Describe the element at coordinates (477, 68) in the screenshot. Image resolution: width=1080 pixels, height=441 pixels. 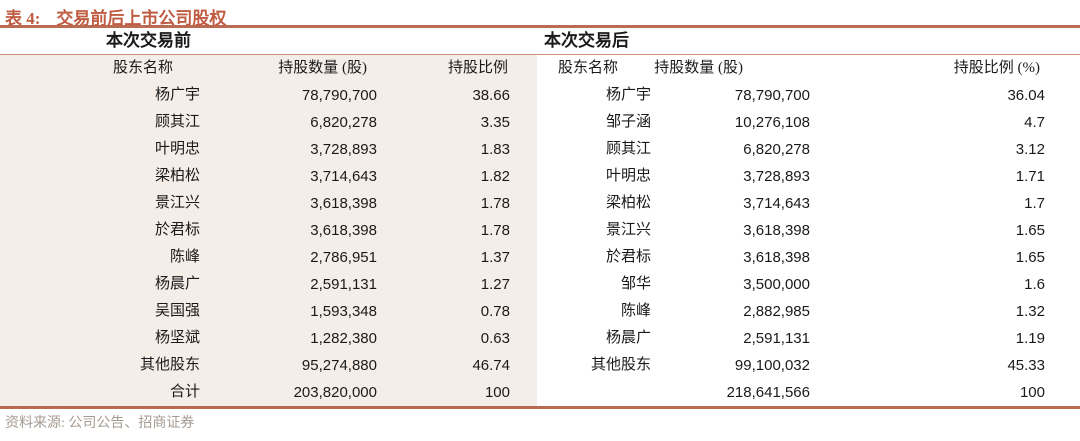
I see `column-header-share-ratio: 持股比例` at that location.